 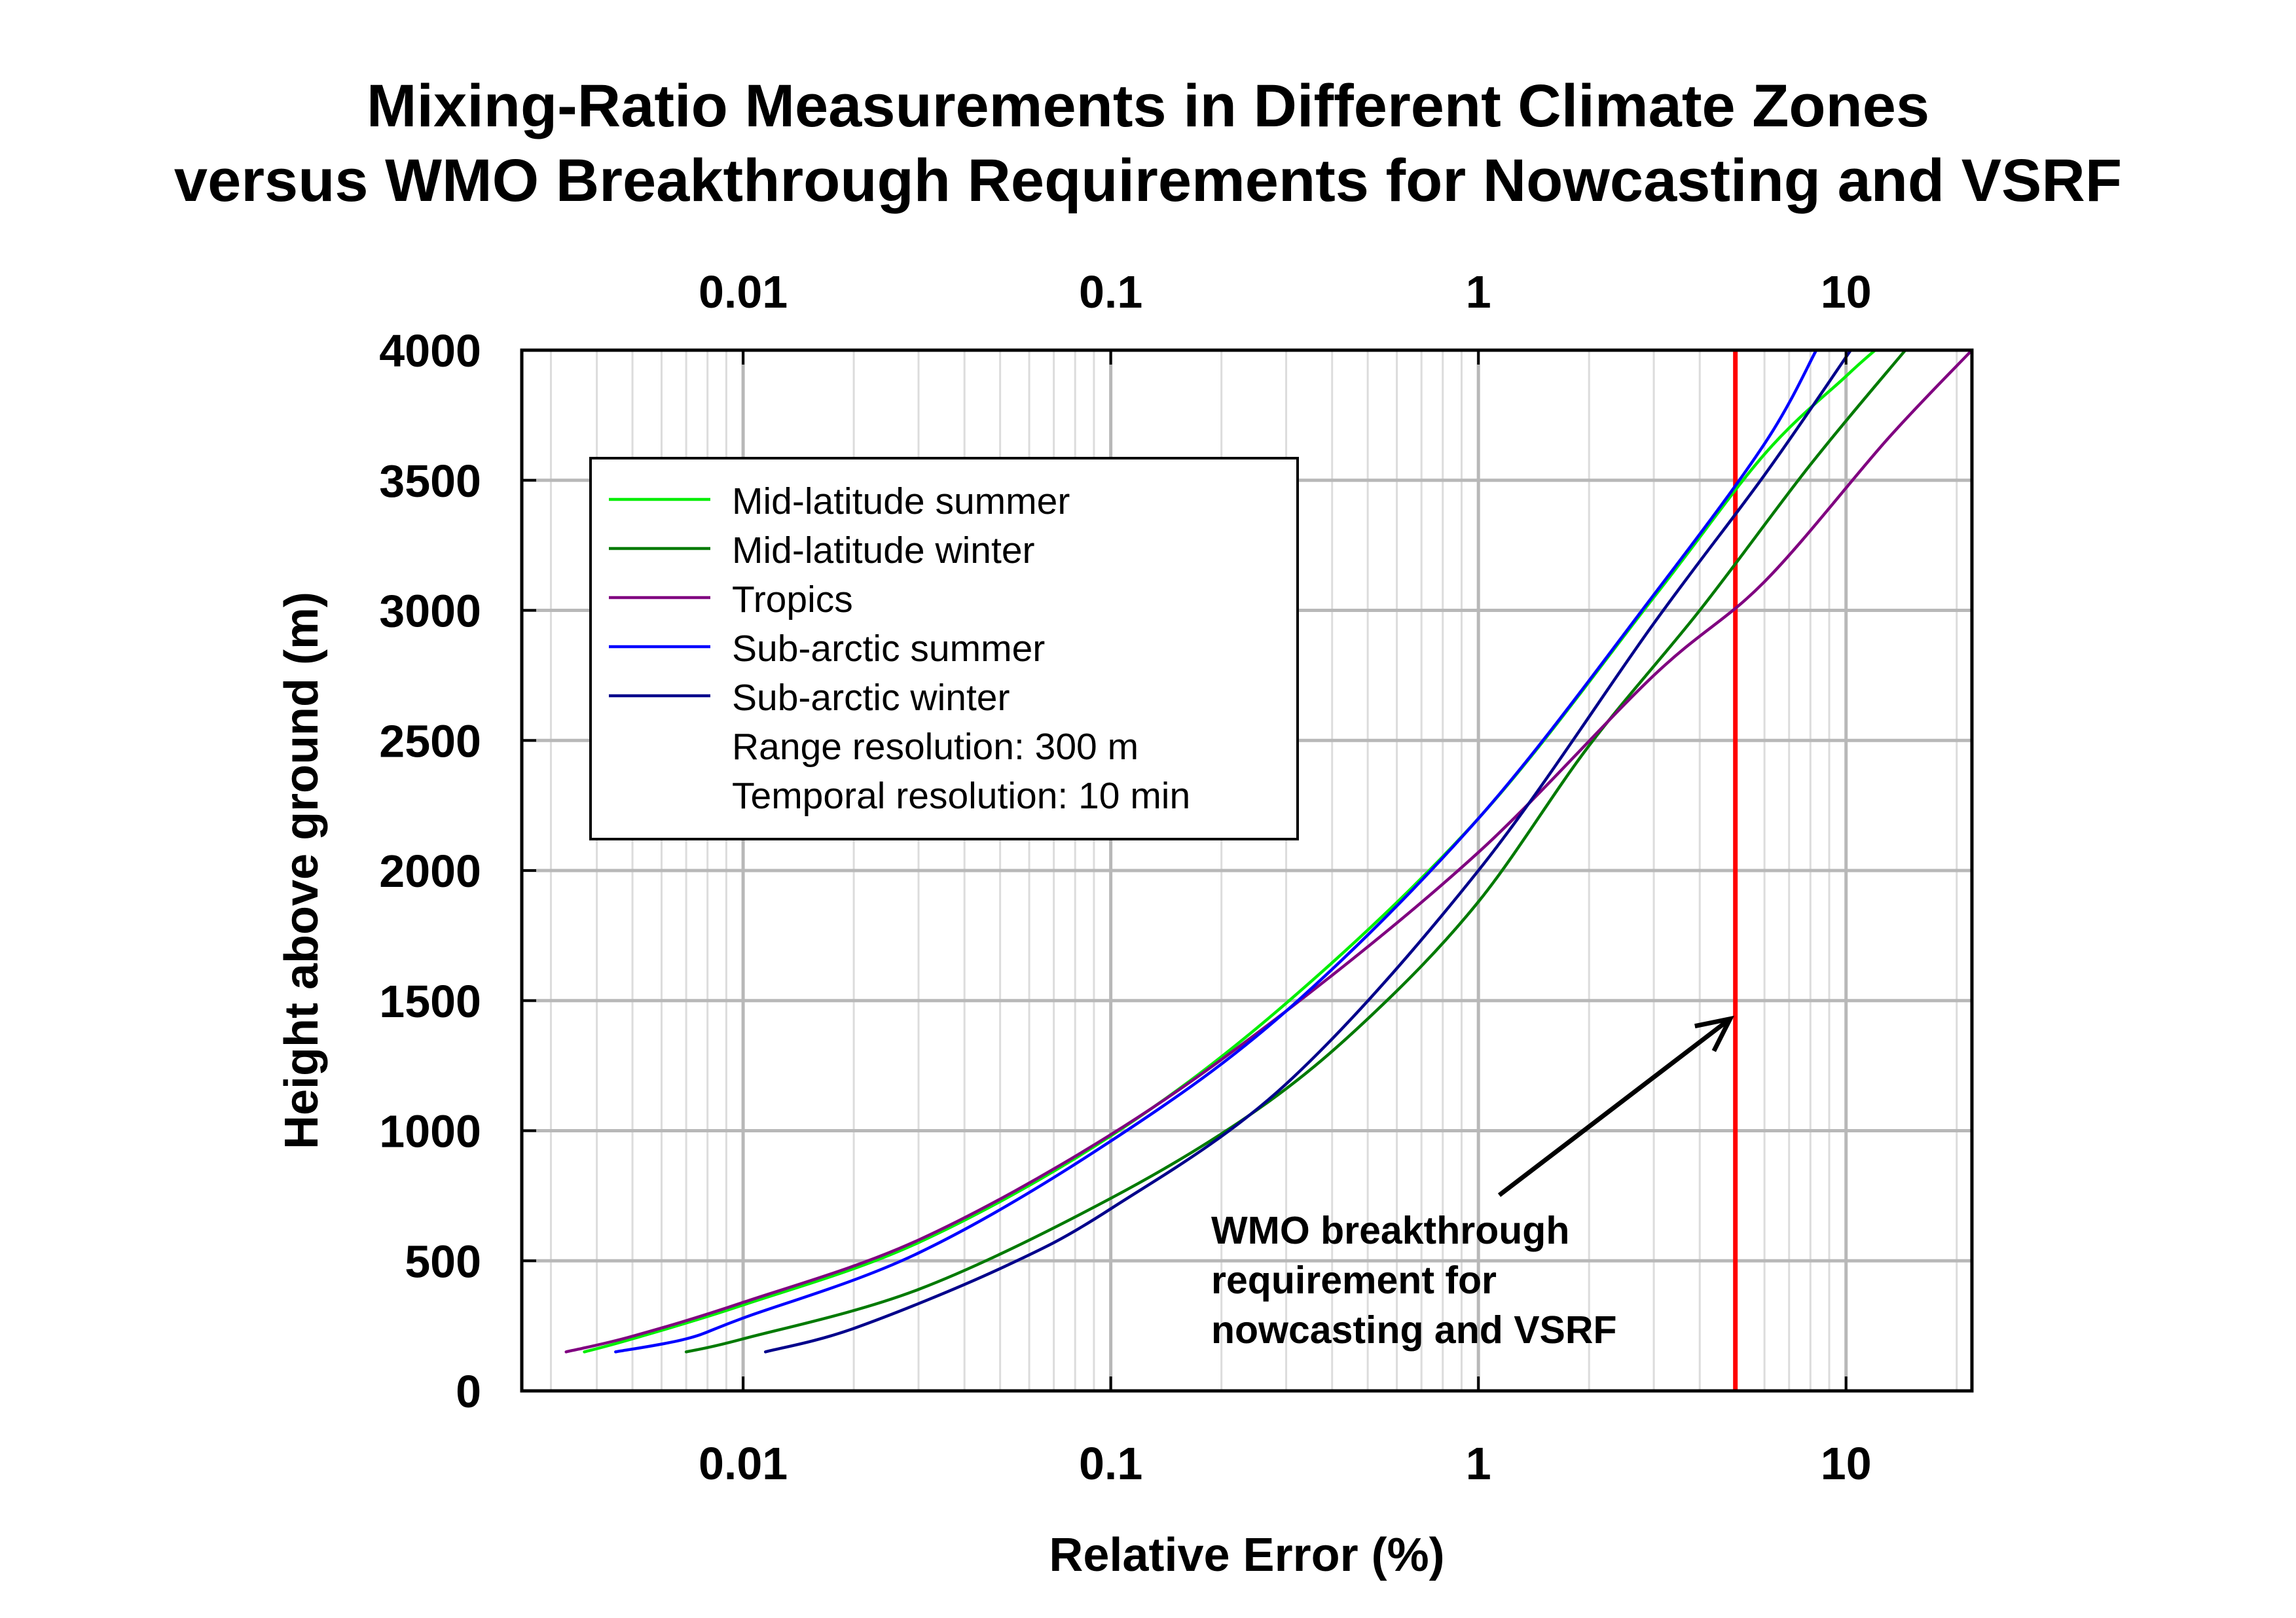 What do you see at coordinates (1246, 1555) in the screenshot?
I see `x-axis-title: Relative Error (%)` at bounding box center [1246, 1555].